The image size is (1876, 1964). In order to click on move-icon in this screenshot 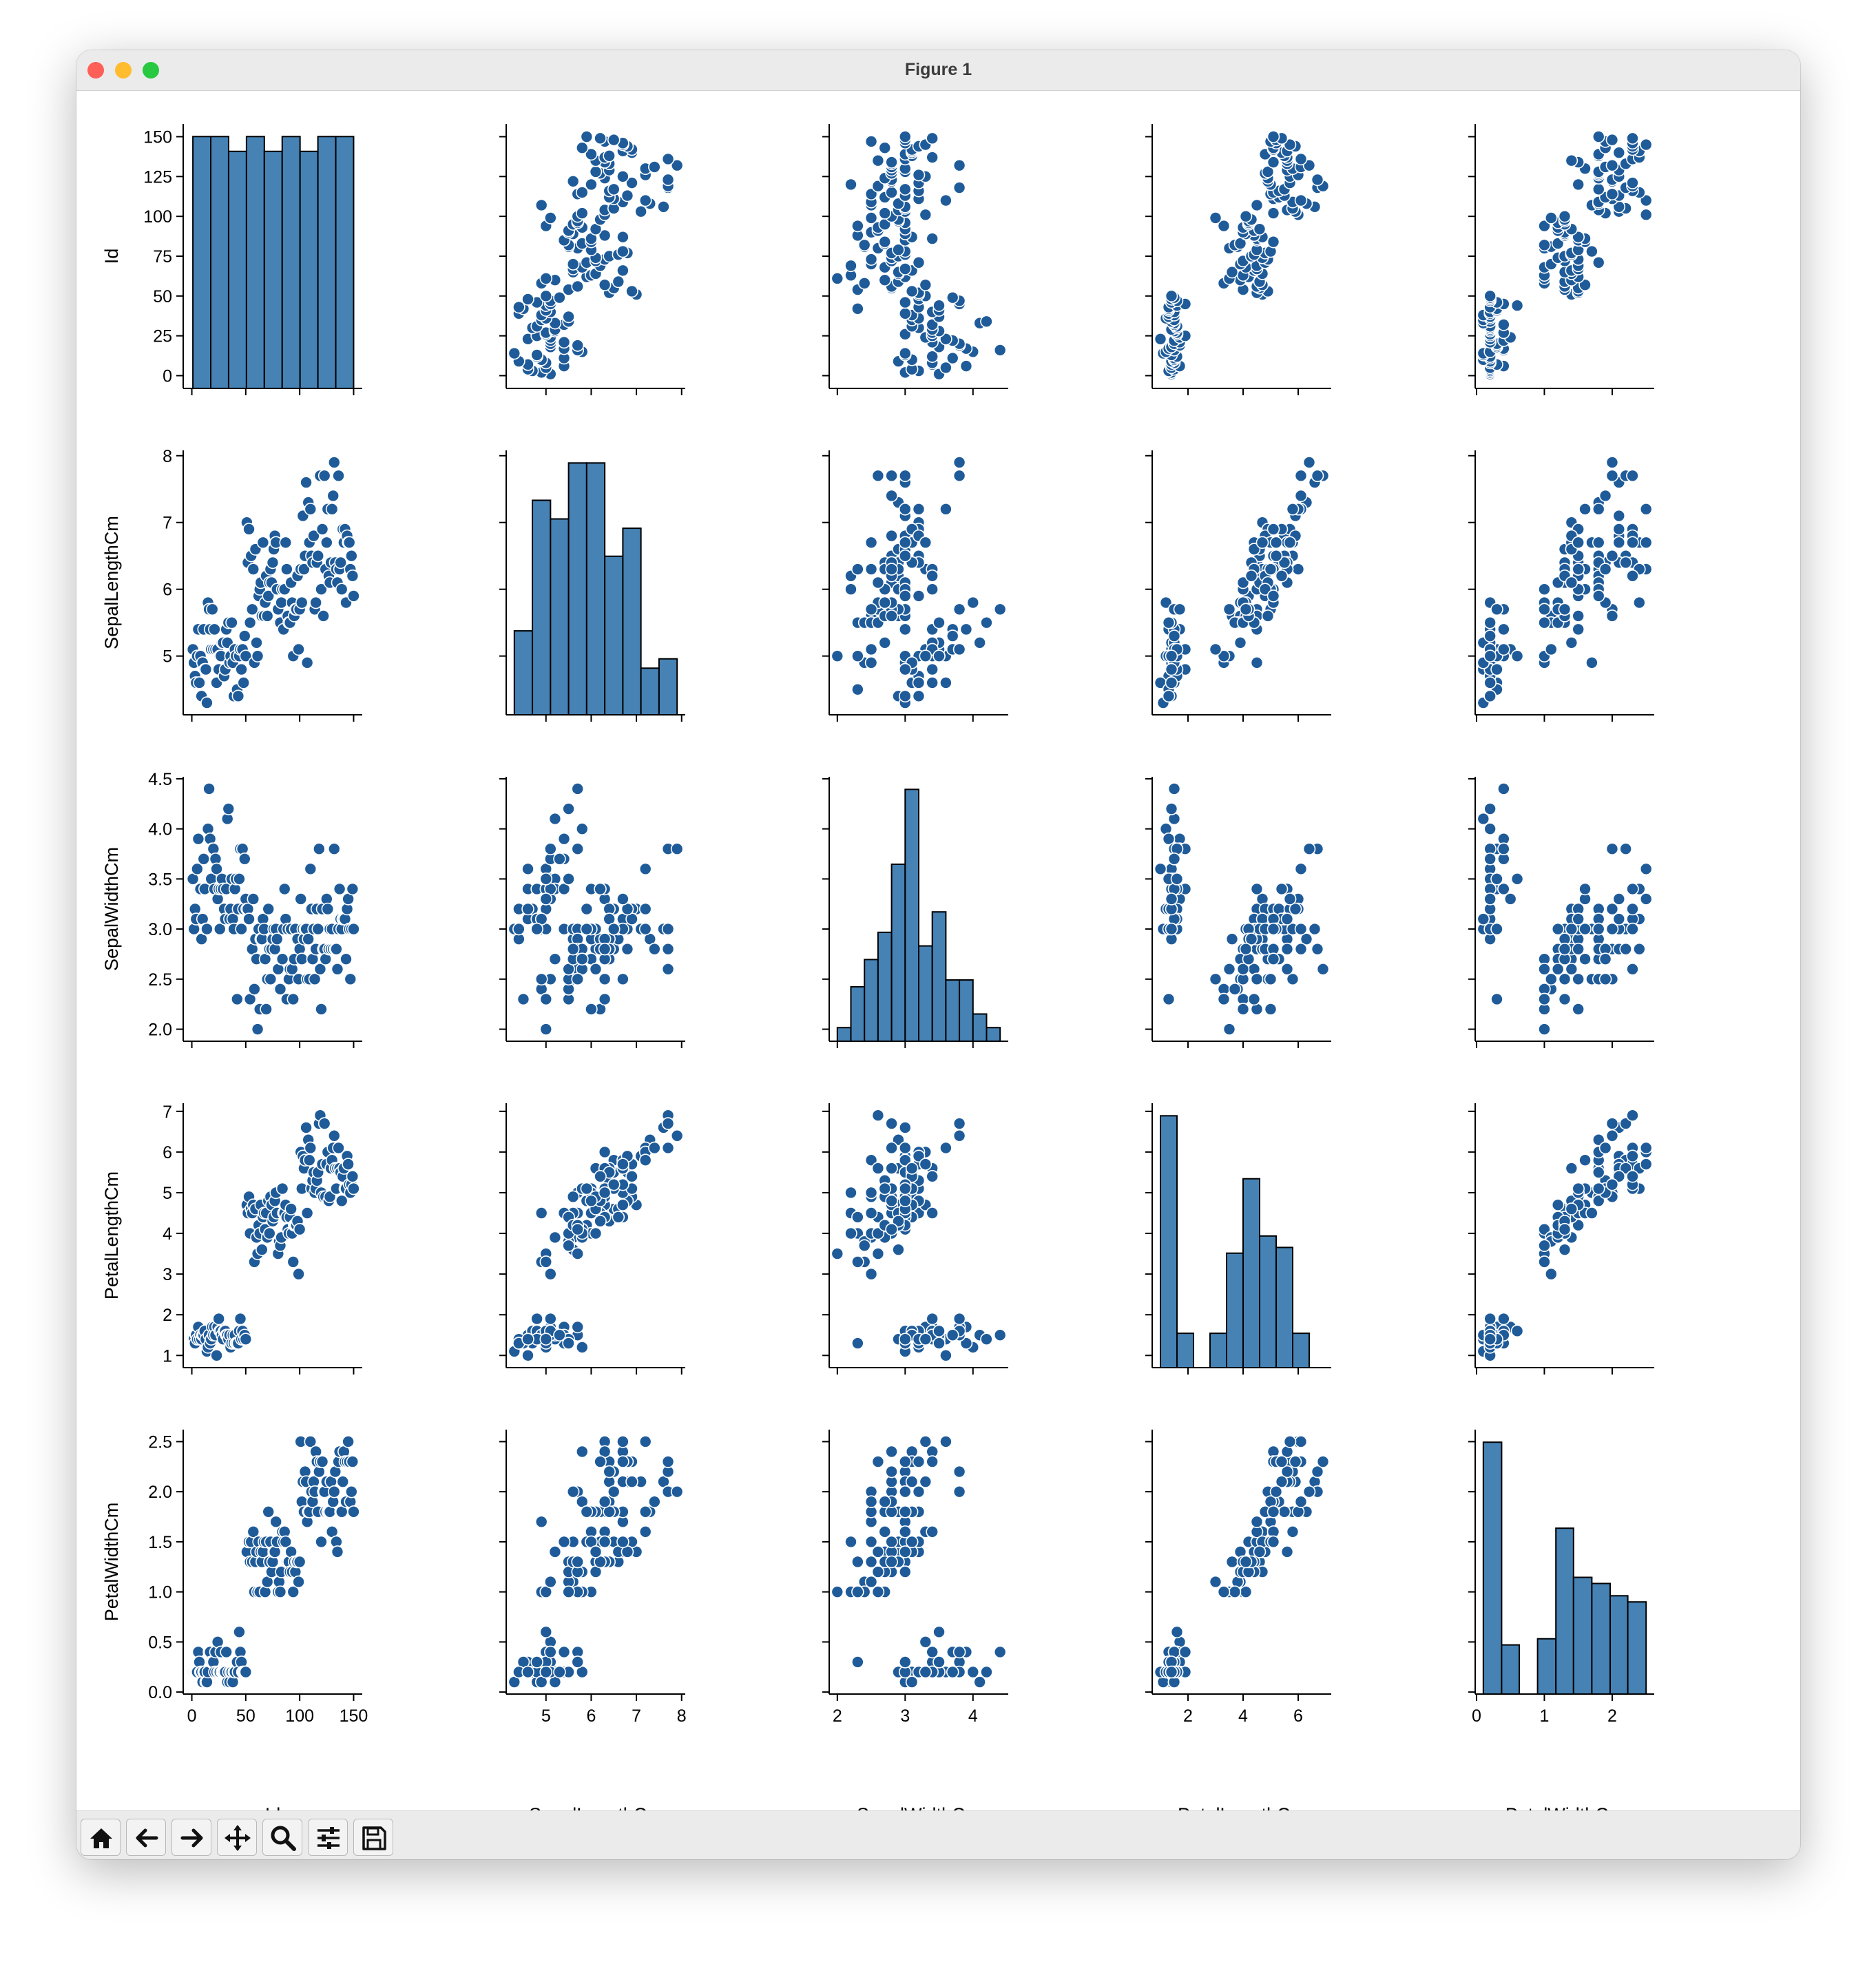, I will do `click(238, 1838)`.